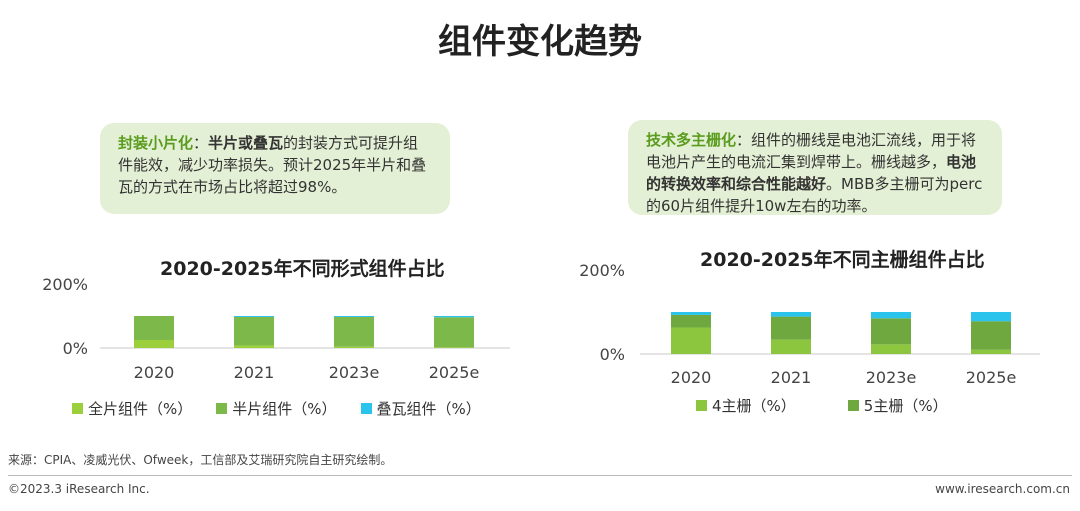 The width and height of the screenshot is (1080, 511). I want to click on callout-lead: 封装小片化, so click(156, 143).